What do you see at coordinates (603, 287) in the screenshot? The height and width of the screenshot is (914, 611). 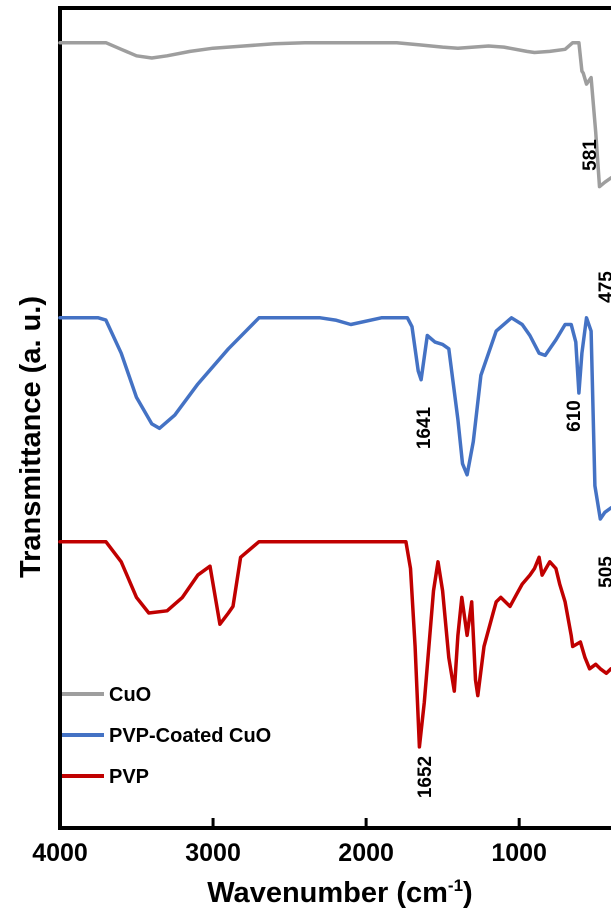 I see `peak-label-475: 475` at bounding box center [603, 287].